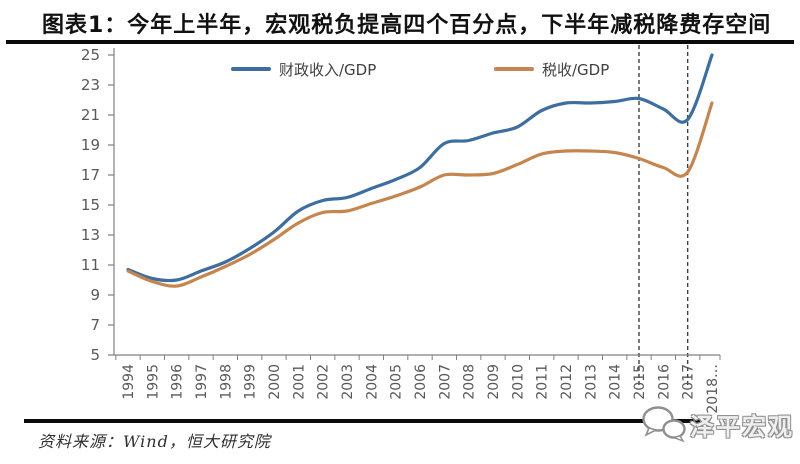  I want to click on x-tick-label: 2009, so click(494, 382).